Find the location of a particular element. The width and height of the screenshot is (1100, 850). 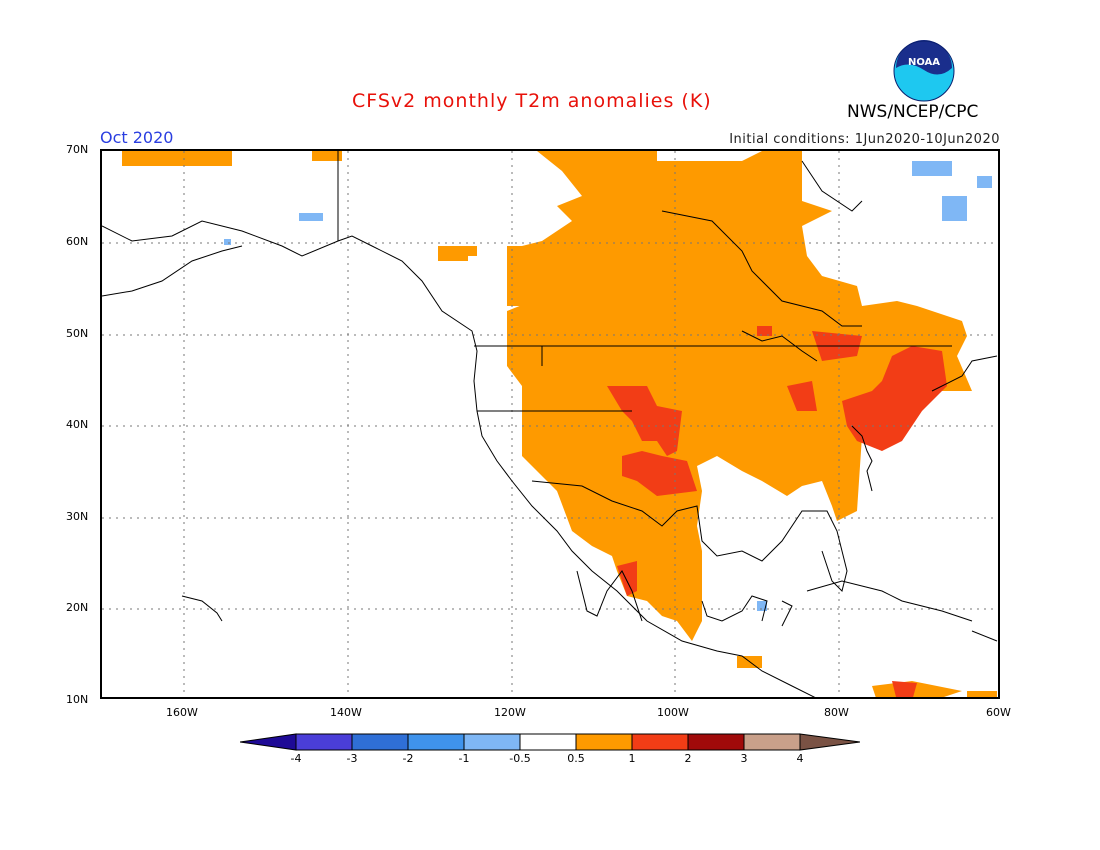

colorbar-tick: 0.5 is located at coordinates (576, 758).